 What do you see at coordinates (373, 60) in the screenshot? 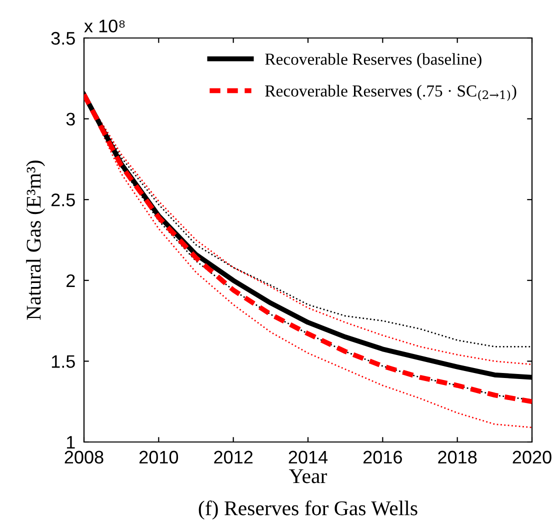
I see `legend-label: Recoverable Reserves (baseline)` at bounding box center [373, 60].